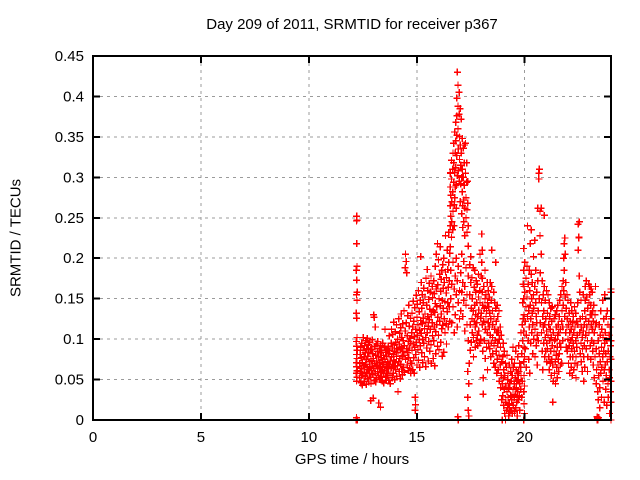  I want to click on y-tick-label: 0, so click(80, 420).